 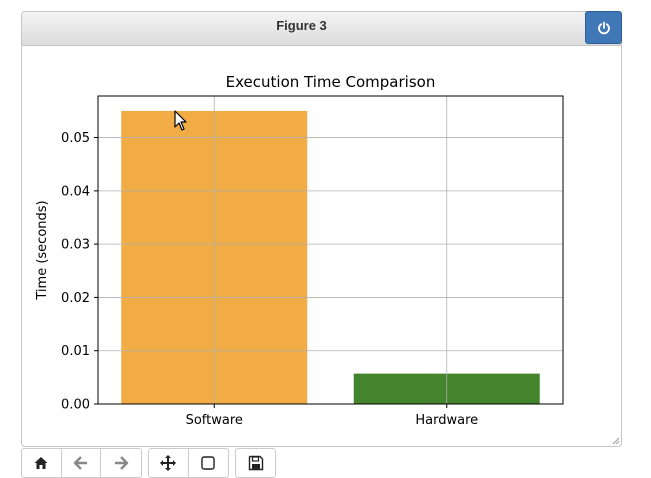 I want to click on home-button, so click(x=42, y=463).